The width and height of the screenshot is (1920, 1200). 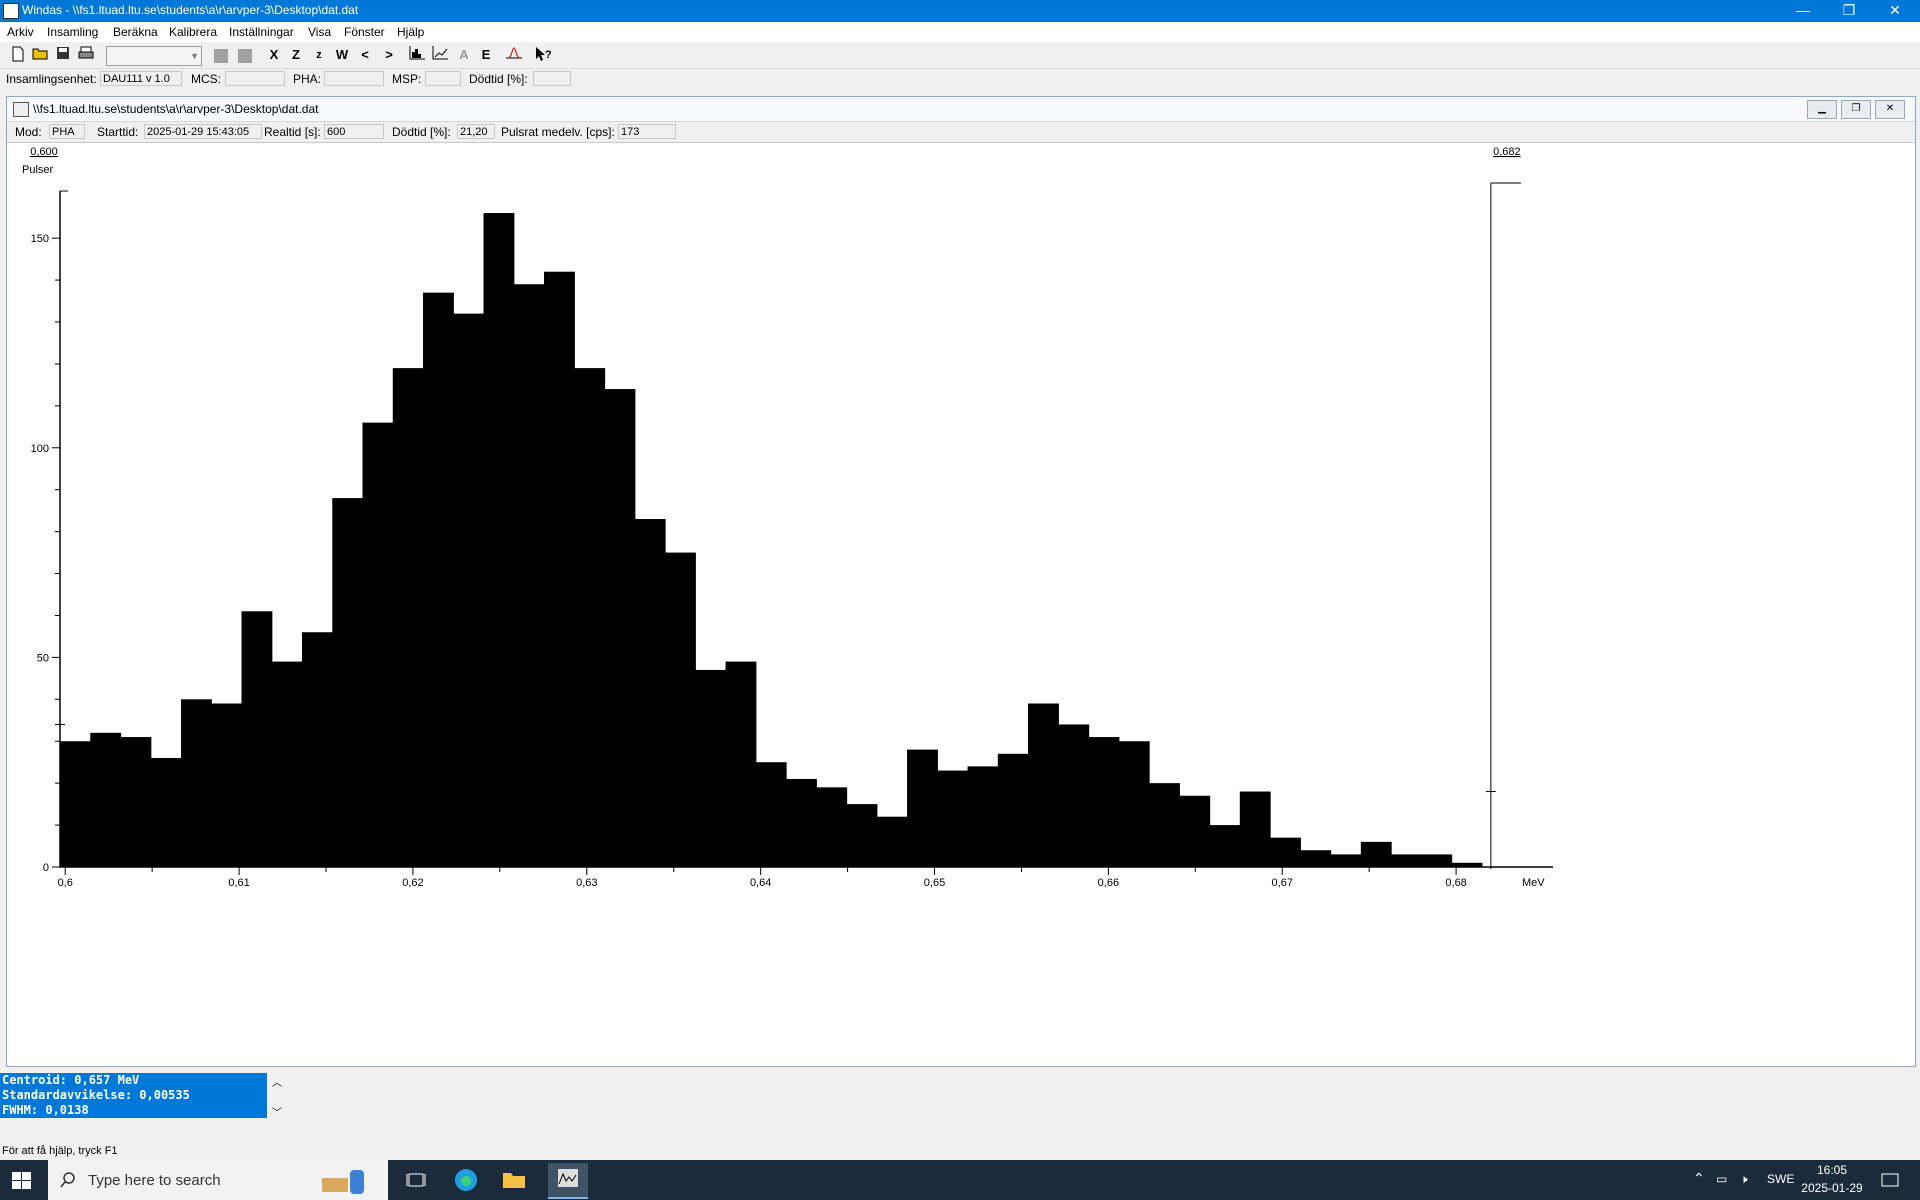 I want to click on left-cursor-value: 0,600, so click(x=44, y=152).